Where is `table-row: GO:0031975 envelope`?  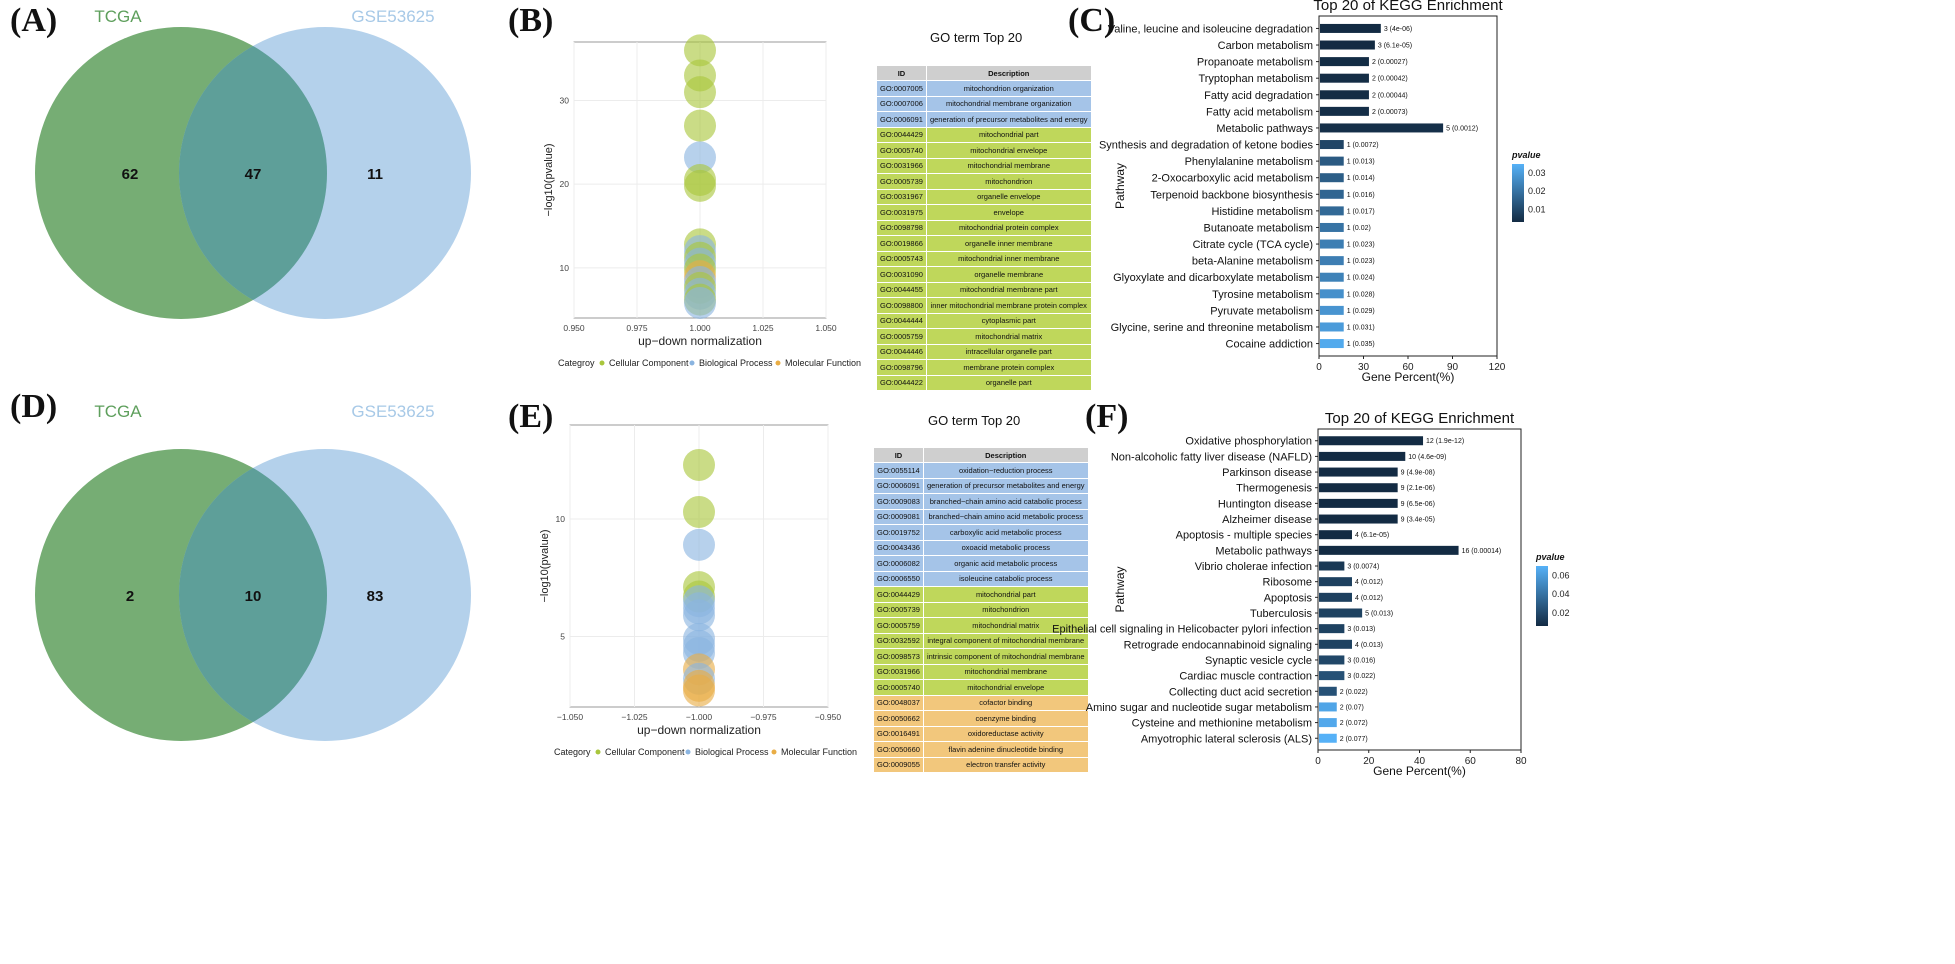 table-row: GO:0031975 envelope is located at coordinates (984, 212).